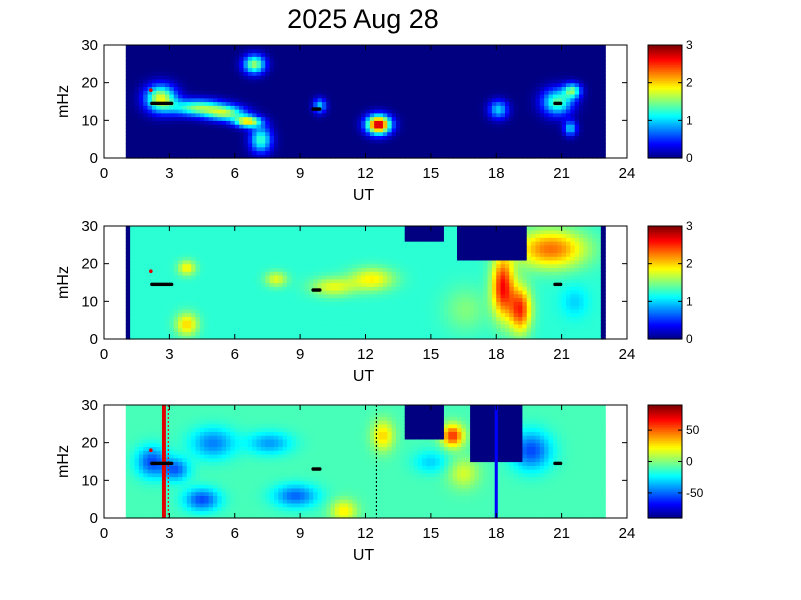 This screenshot has height=600, width=801. Describe the element at coordinates (104, 173) in the screenshot. I see `x-tick-label: 0` at that location.